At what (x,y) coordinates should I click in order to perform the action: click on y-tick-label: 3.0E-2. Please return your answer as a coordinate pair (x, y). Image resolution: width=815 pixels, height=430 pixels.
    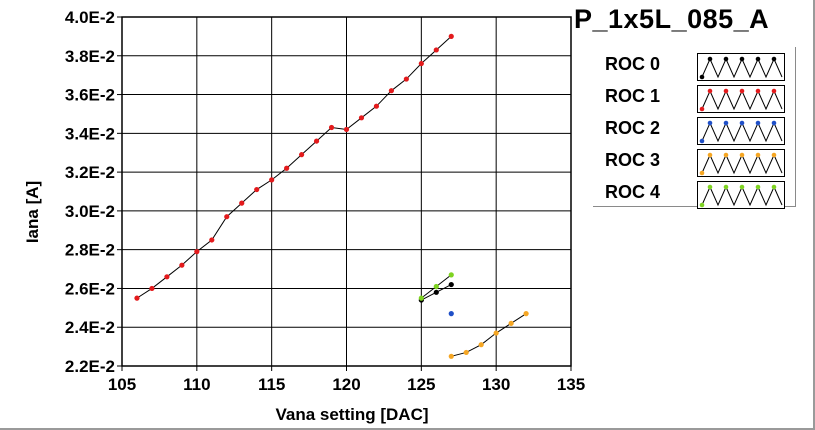
    Looking at the image, I should click on (90, 211).